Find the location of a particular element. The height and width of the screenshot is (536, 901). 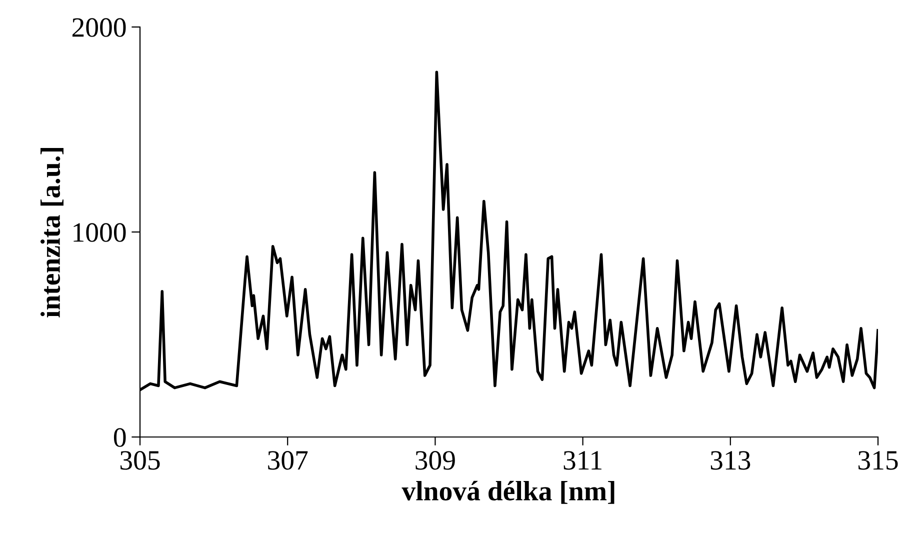

x-tick-label: 307 is located at coordinates (288, 460).